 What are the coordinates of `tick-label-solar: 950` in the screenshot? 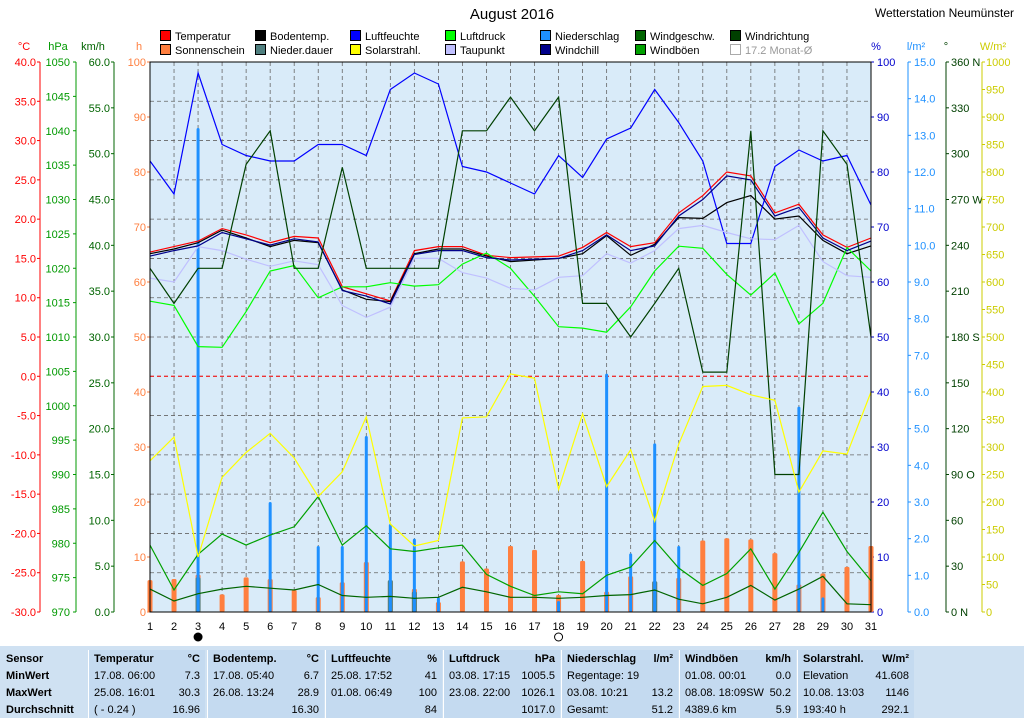 It's located at (995, 91).